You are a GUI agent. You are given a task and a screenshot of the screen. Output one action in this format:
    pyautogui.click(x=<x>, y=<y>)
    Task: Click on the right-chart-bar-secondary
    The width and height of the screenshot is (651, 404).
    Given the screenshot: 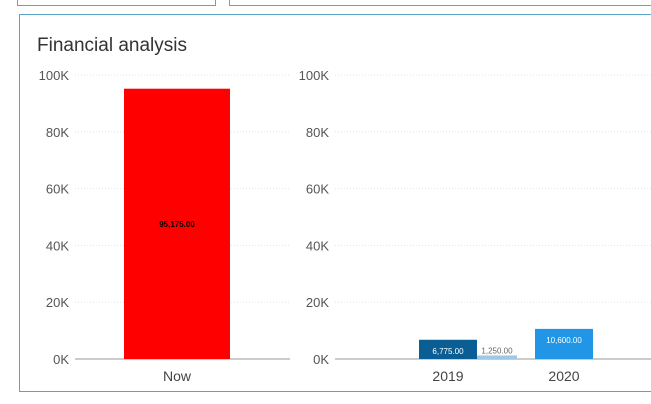 What is the action you would take?
    pyautogui.click(x=497, y=357)
    